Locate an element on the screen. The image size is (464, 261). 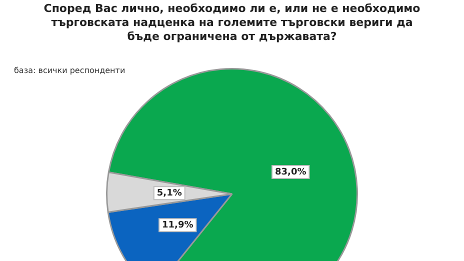
data-label: 83,0% is located at coordinates (290, 172).